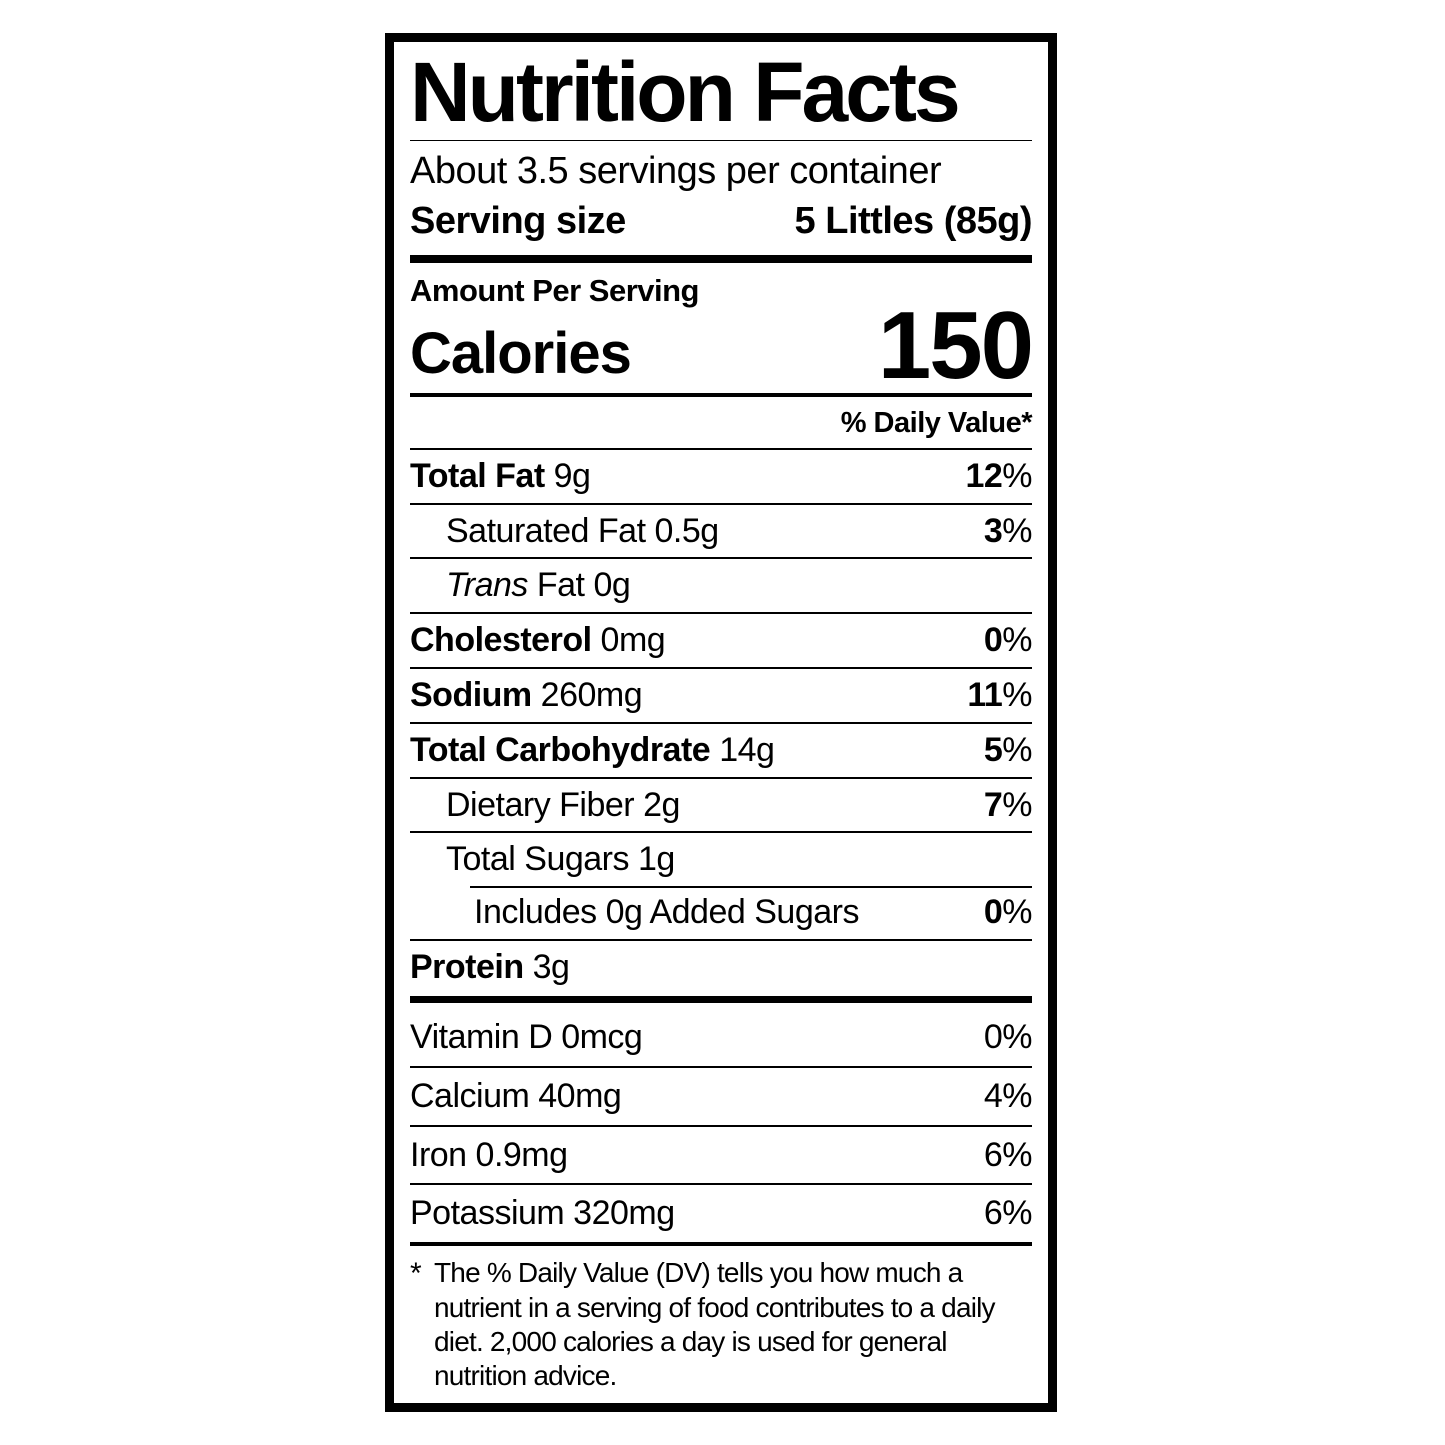  I want to click on nutrient-amount: 3g, so click(551, 967).